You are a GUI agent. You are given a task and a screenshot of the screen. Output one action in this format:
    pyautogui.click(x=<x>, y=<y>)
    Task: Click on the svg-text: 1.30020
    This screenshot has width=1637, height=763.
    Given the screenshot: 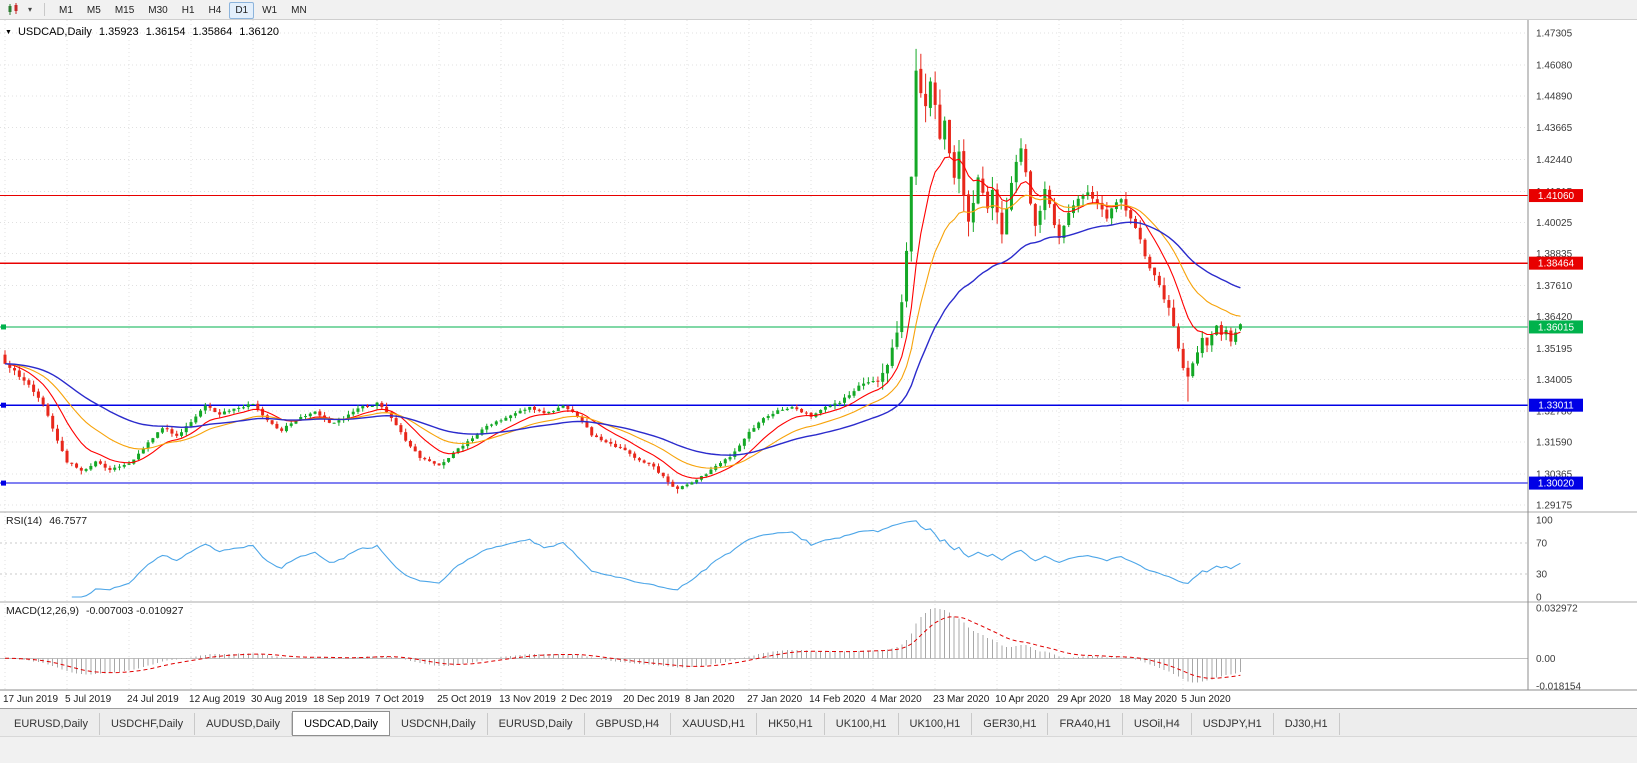 What is the action you would take?
    pyautogui.click(x=1556, y=484)
    